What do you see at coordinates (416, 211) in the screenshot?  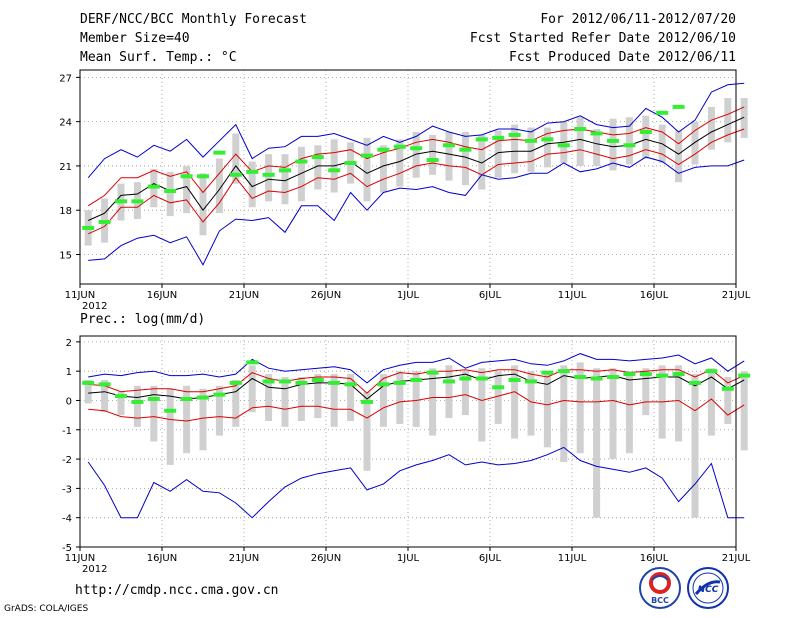 I see `temp-line-min-envelope` at bounding box center [416, 211].